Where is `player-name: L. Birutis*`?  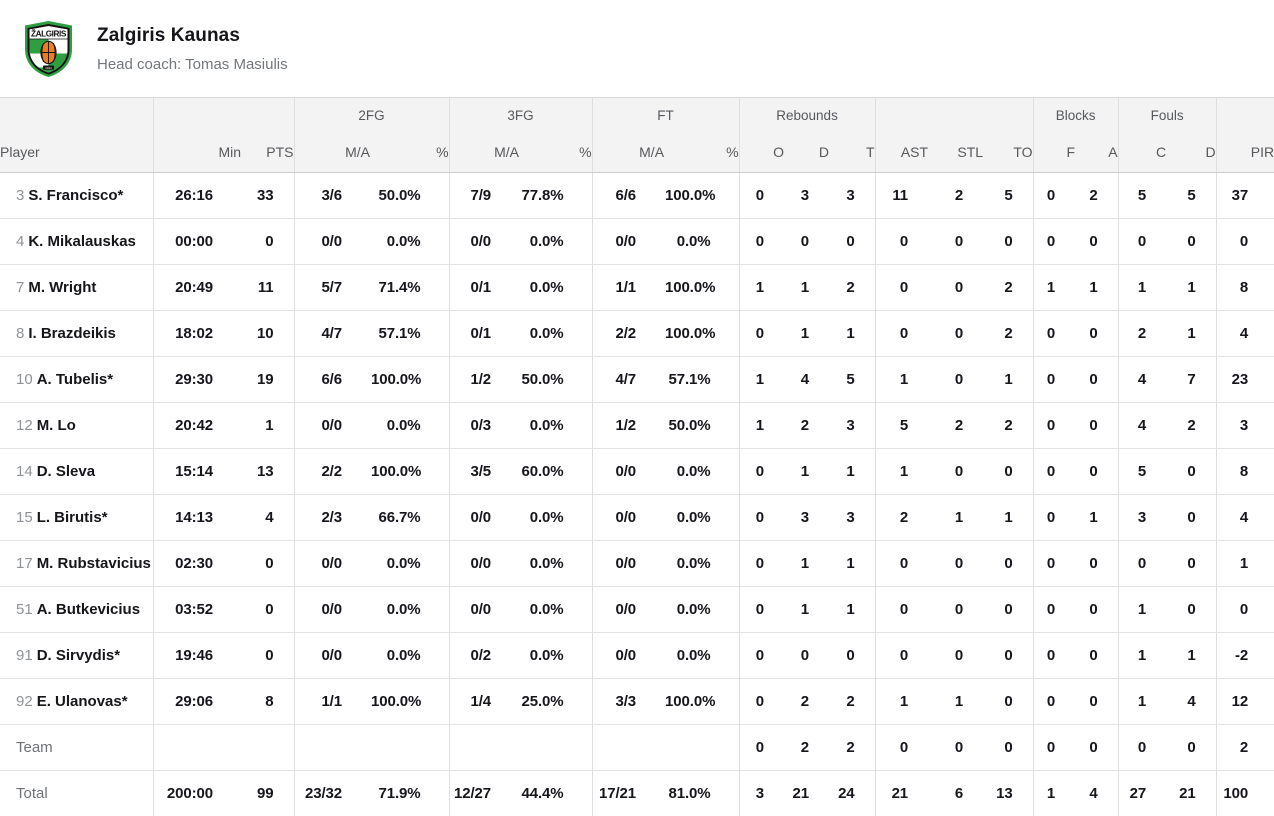 player-name: L. Birutis* is located at coordinates (72, 517).